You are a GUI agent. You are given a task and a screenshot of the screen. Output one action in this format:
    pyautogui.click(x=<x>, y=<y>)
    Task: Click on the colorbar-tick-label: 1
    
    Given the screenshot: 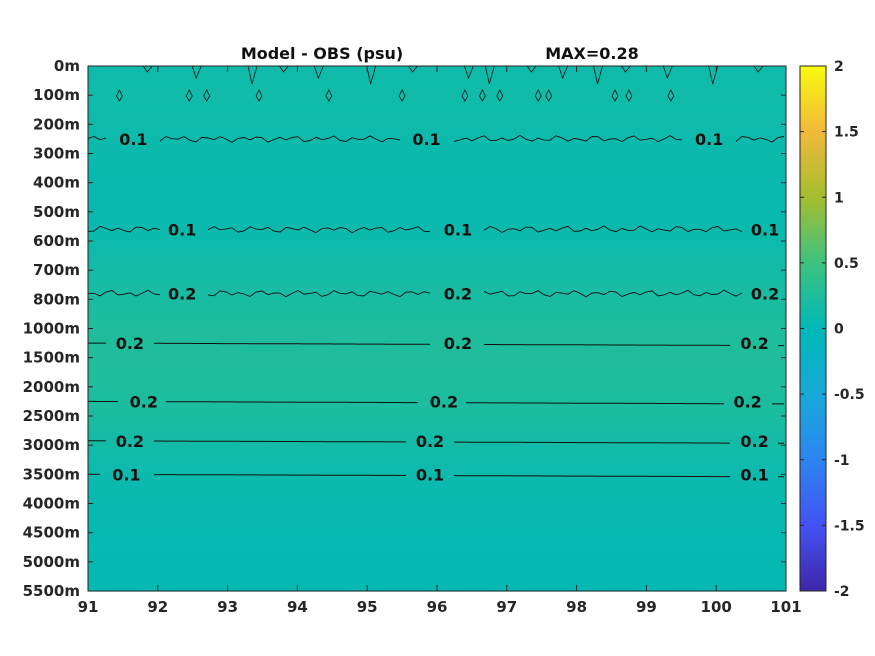 What is the action you would take?
    pyautogui.click(x=839, y=198)
    